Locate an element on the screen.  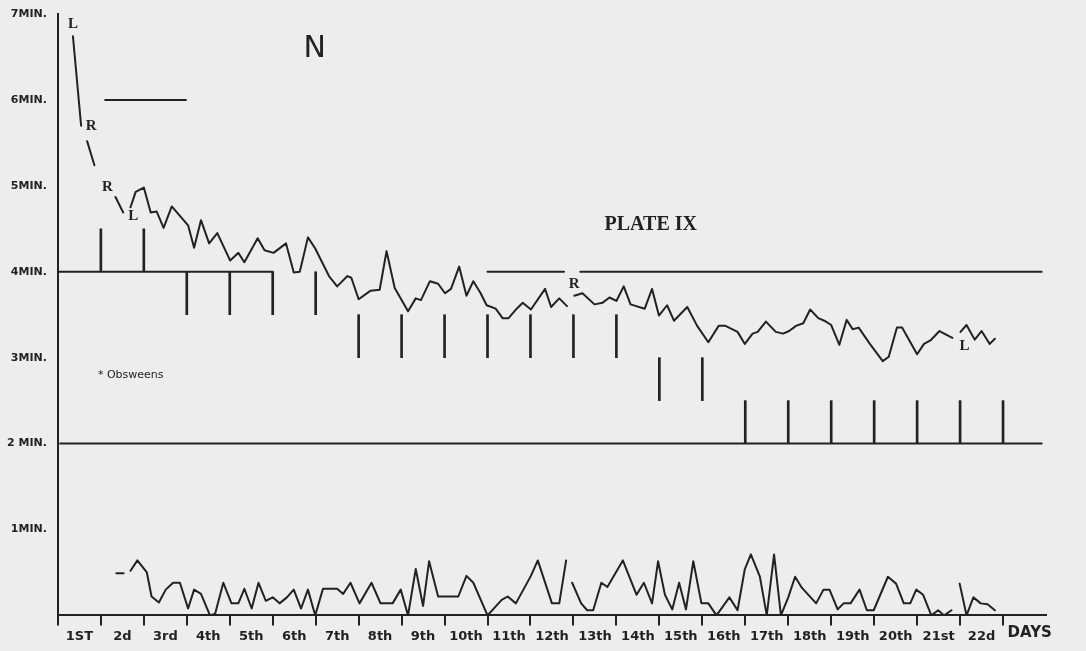
x-tick-label: 3rd is located at coordinates (165, 635).